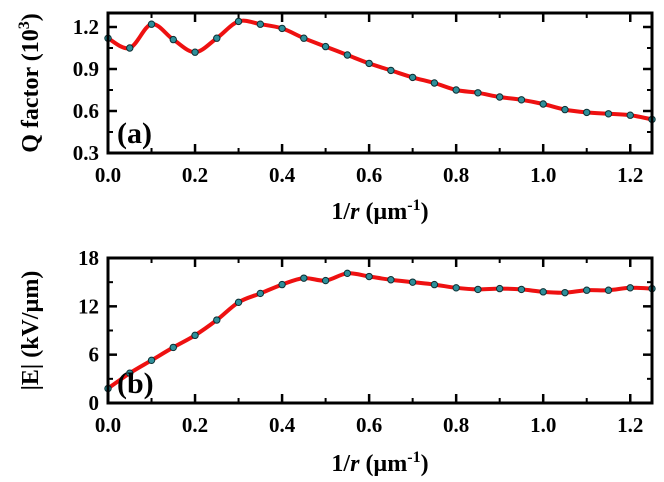 This screenshot has width=664, height=482. What do you see at coordinates (88, 306) in the screenshot?
I see `y-tick-label: 12` at bounding box center [88, 306].